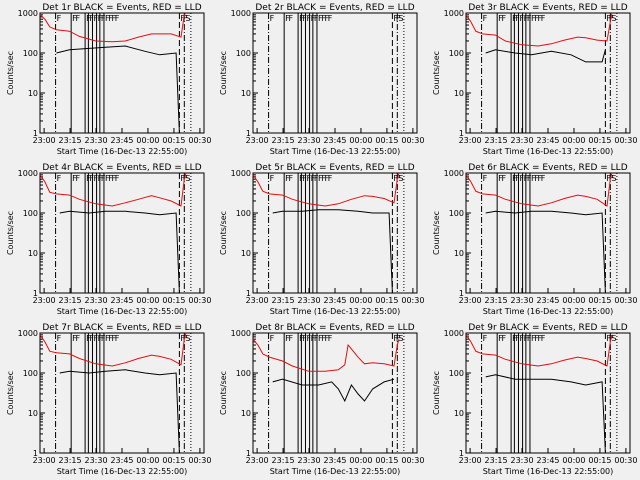 The image size is (640, 480). I want to click on x-tick-label: 23:45, so click(547, 140).